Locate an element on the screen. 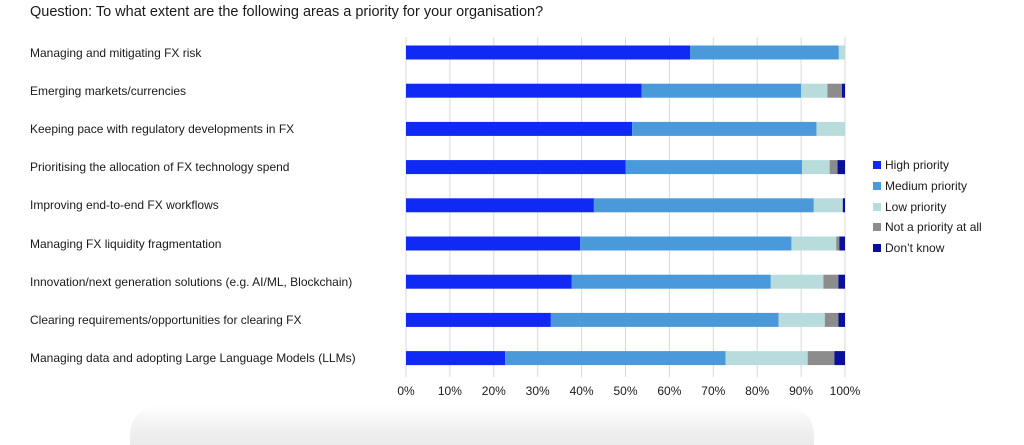 The width and height of the screenshot is (1024, 445). legend-label: Don’t know is located at coordinates (915, 248).